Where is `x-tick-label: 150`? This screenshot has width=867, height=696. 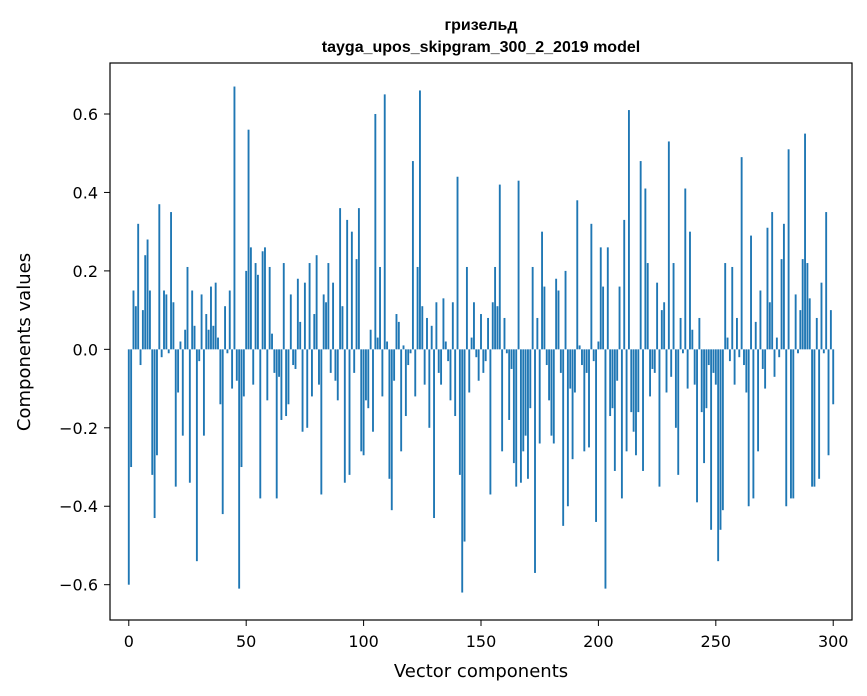 x-tick-label: 150 is located at coordinates (481, 641).